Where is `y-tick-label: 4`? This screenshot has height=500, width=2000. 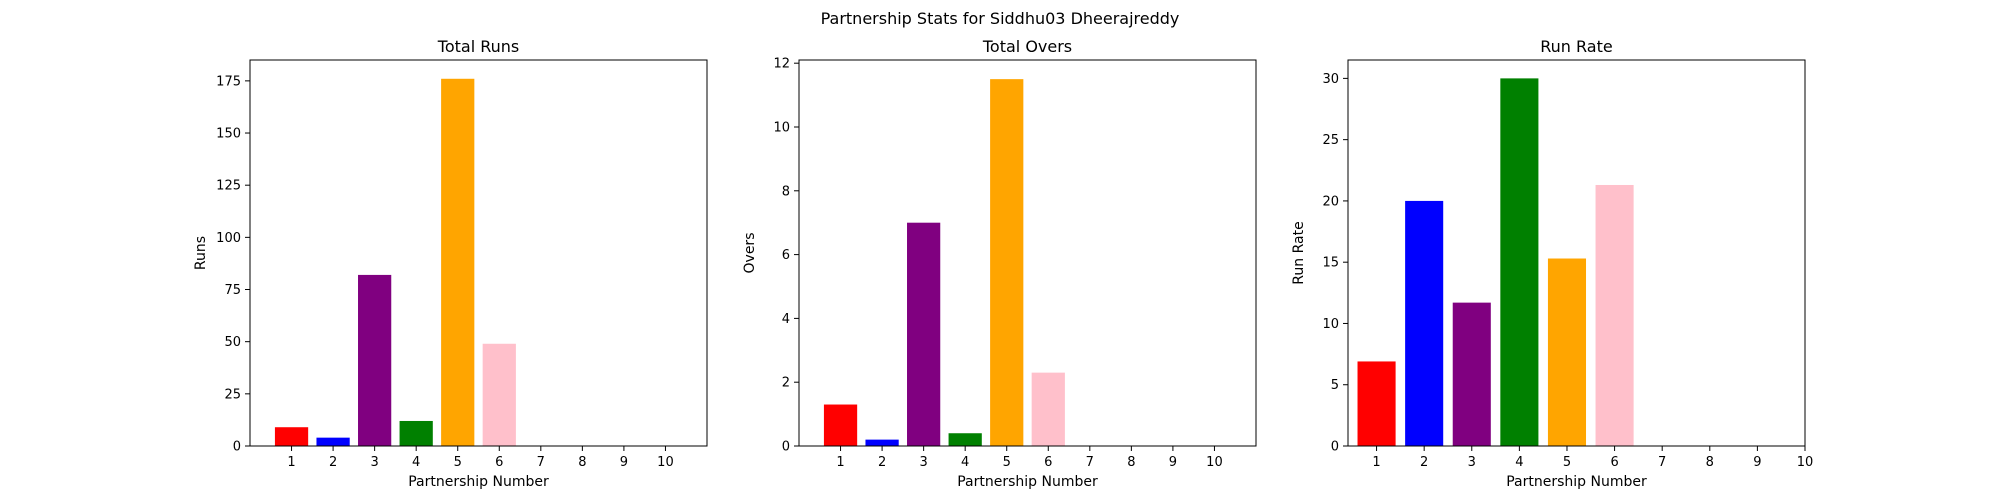 y-tick-label: 4 is located at coordinates (786, 319).